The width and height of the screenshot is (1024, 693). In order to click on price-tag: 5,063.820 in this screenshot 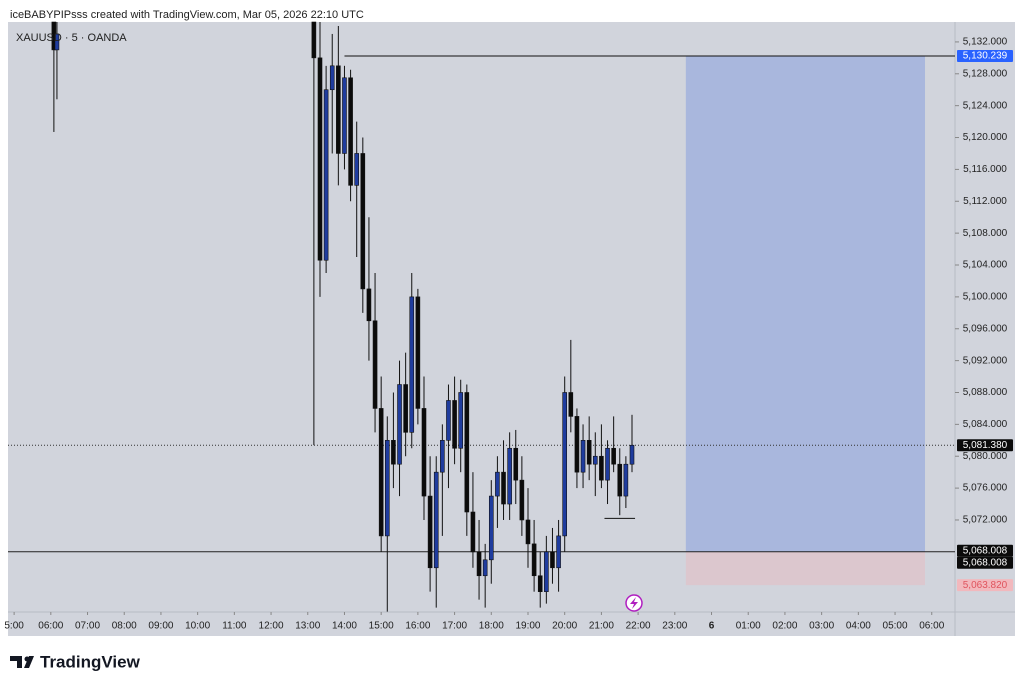, I will do `click(985, 585)`.